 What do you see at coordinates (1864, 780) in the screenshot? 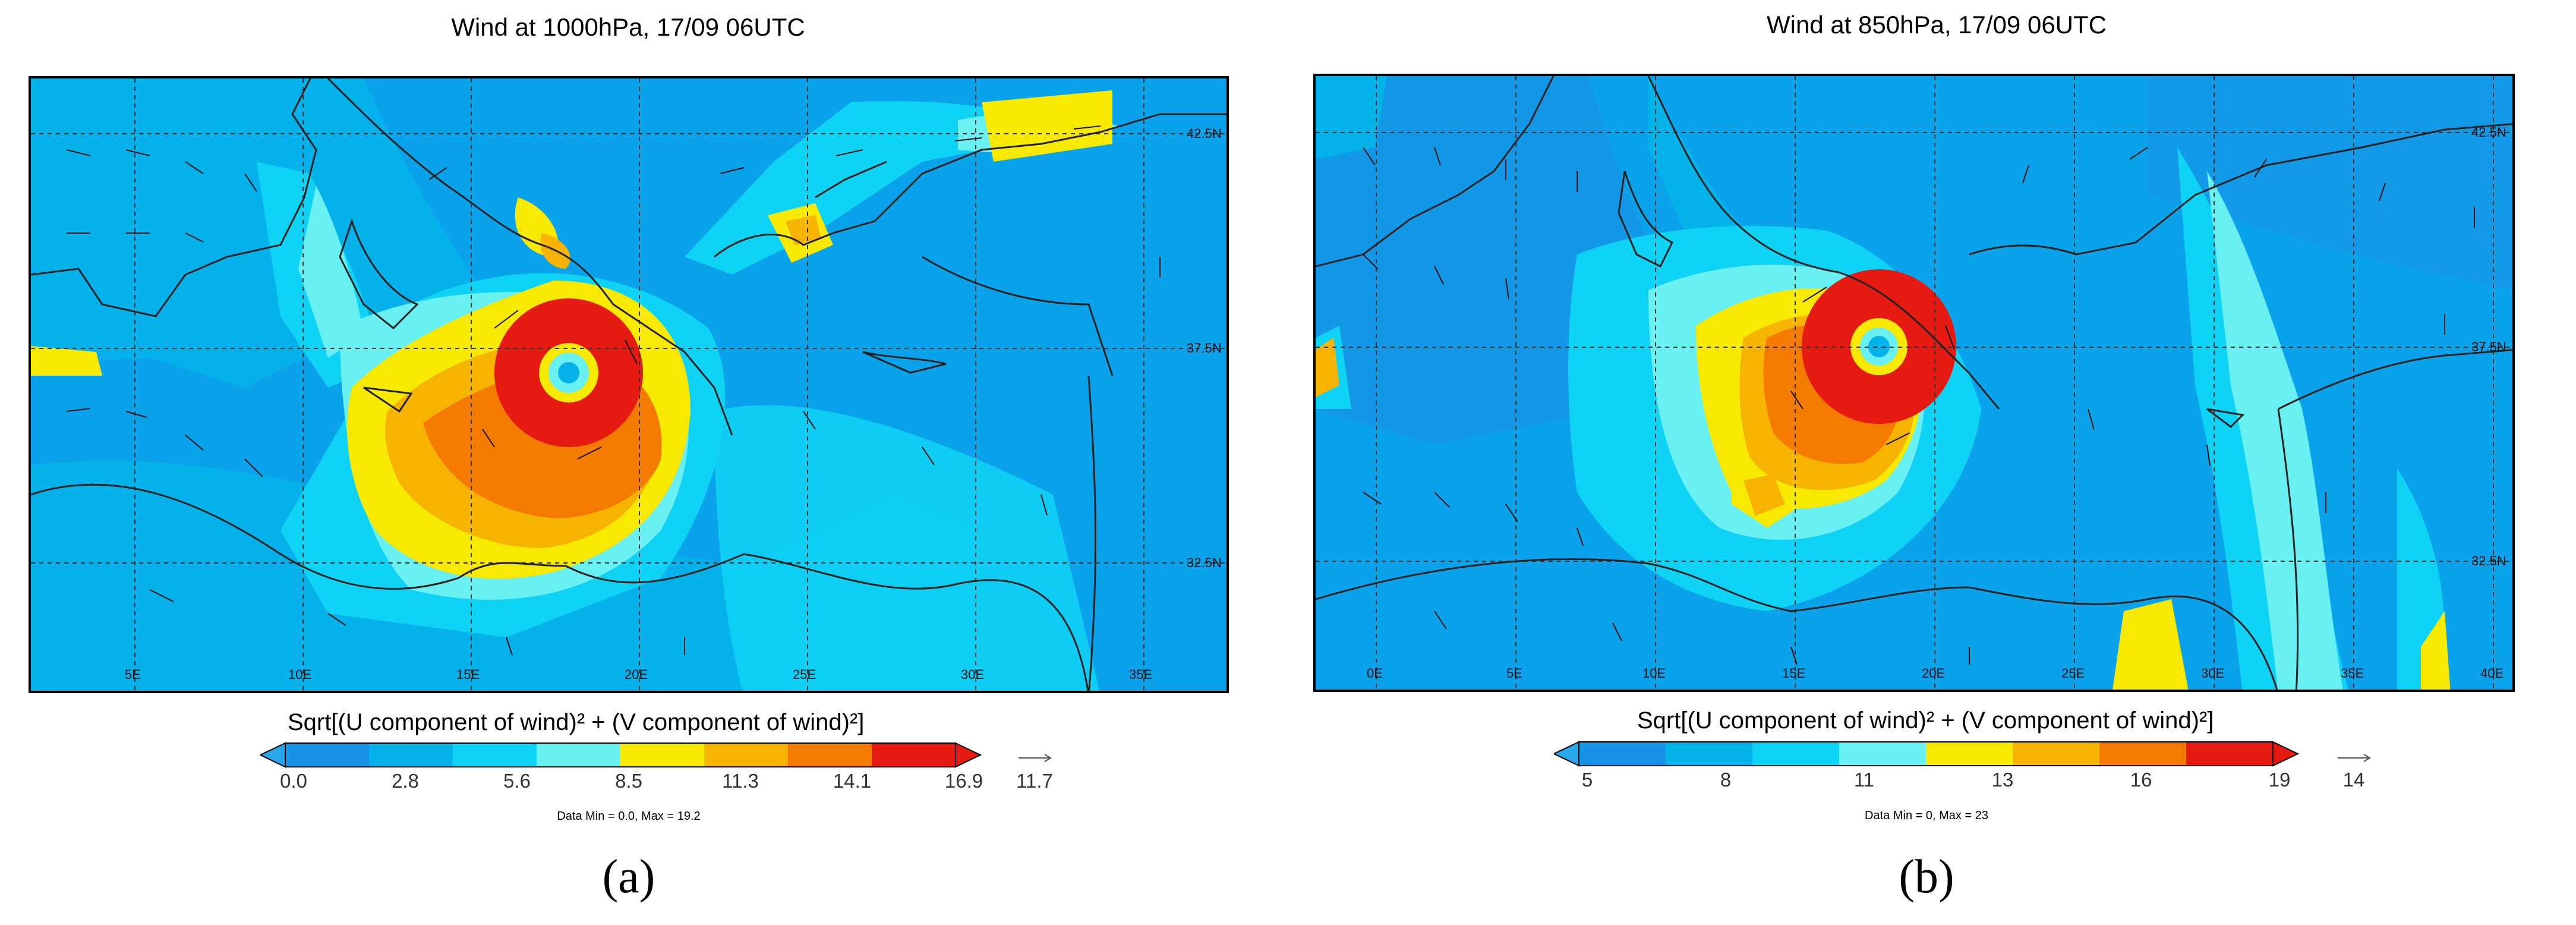
I see `colorbar-tick: 11` at bounding box center [1864, 780].